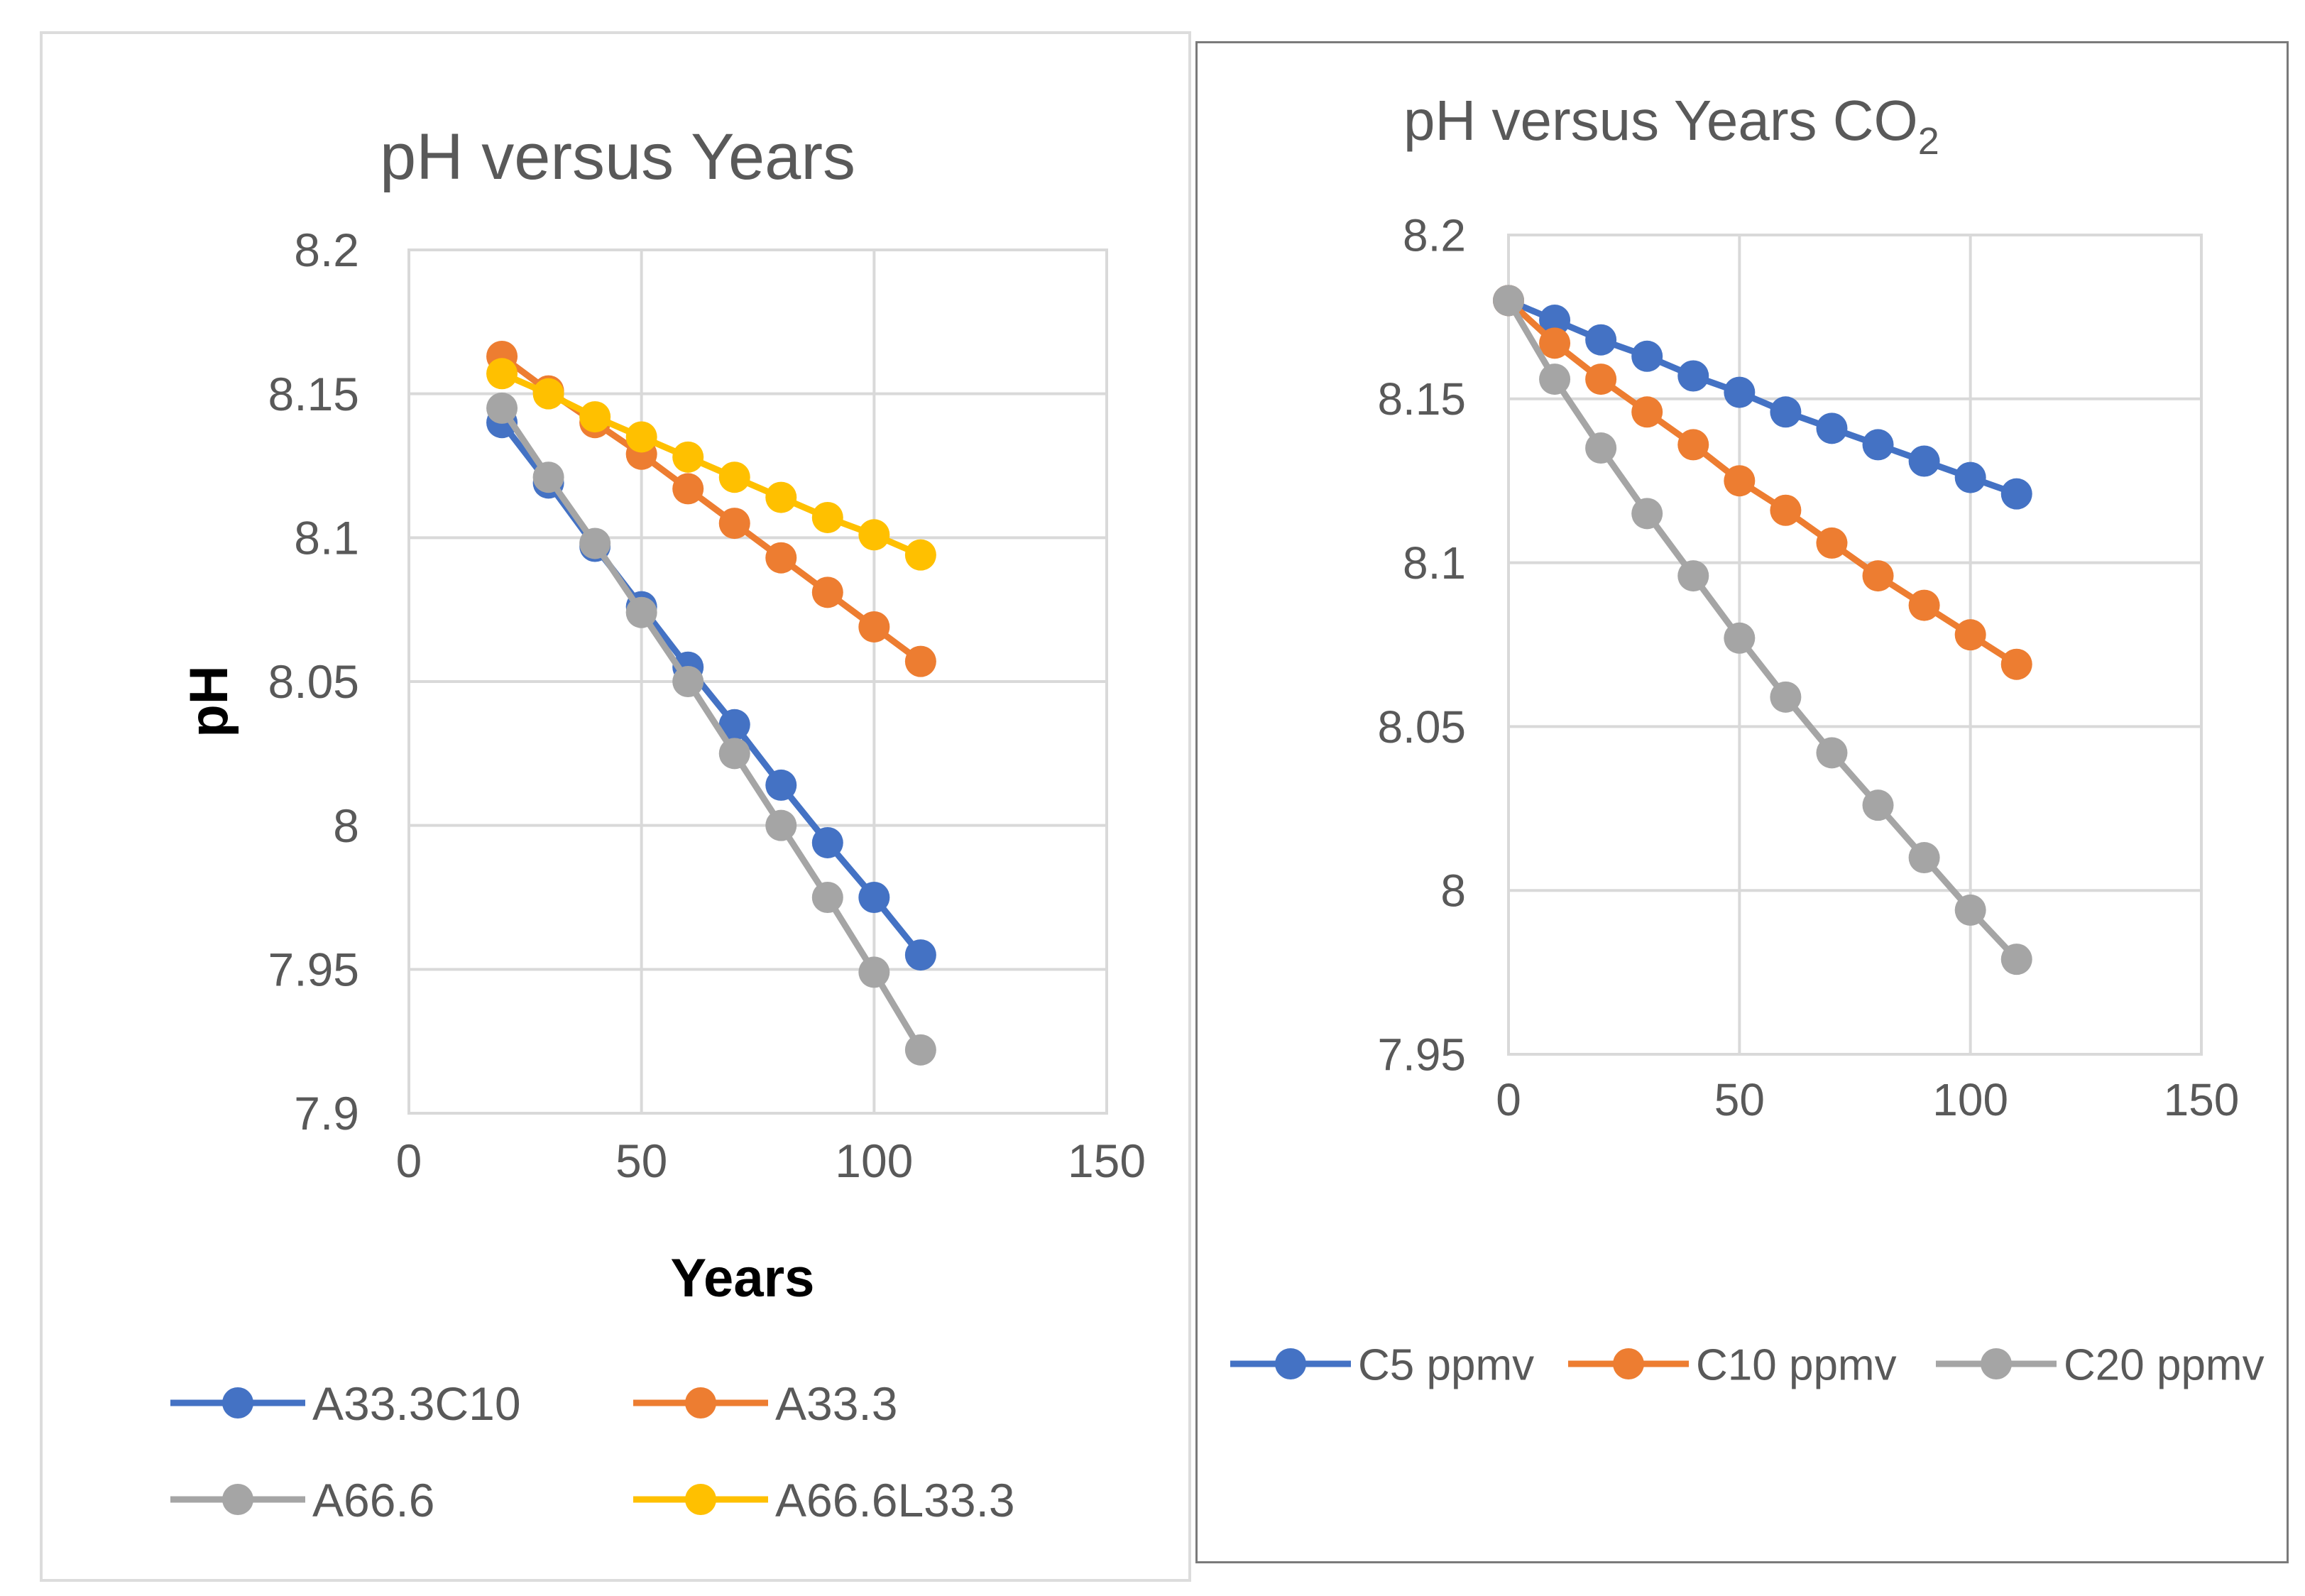 Image resolution: width=2305 pixels, height=1596 pixels. I want to click on series-line-c5-ppmv, so click(1762, 397).